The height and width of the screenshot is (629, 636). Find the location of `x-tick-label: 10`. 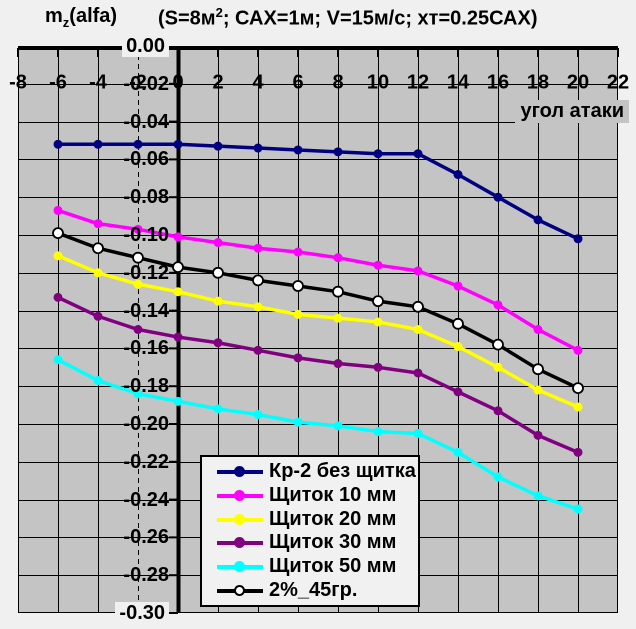

x-tick-label: 10 is located at coordinates (378, 82).